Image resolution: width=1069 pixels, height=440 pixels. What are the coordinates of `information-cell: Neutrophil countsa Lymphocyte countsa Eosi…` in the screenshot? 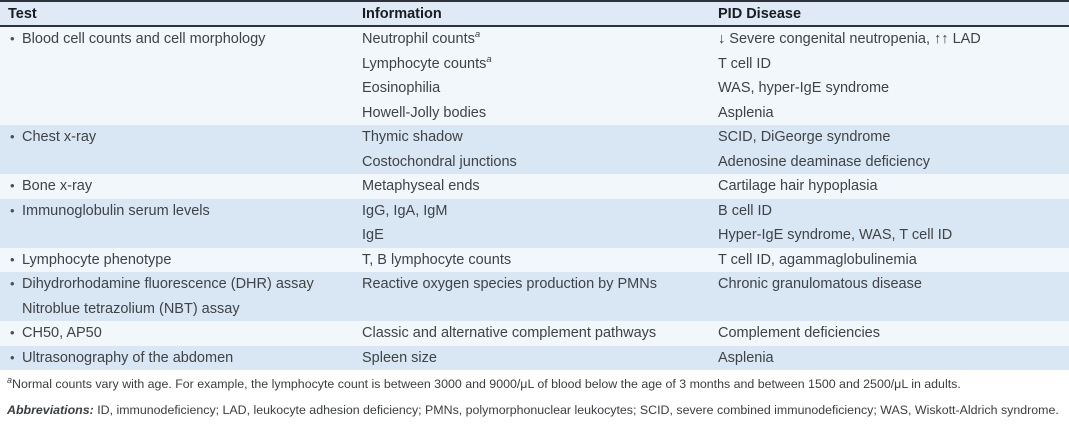 It's located at (540, 76).